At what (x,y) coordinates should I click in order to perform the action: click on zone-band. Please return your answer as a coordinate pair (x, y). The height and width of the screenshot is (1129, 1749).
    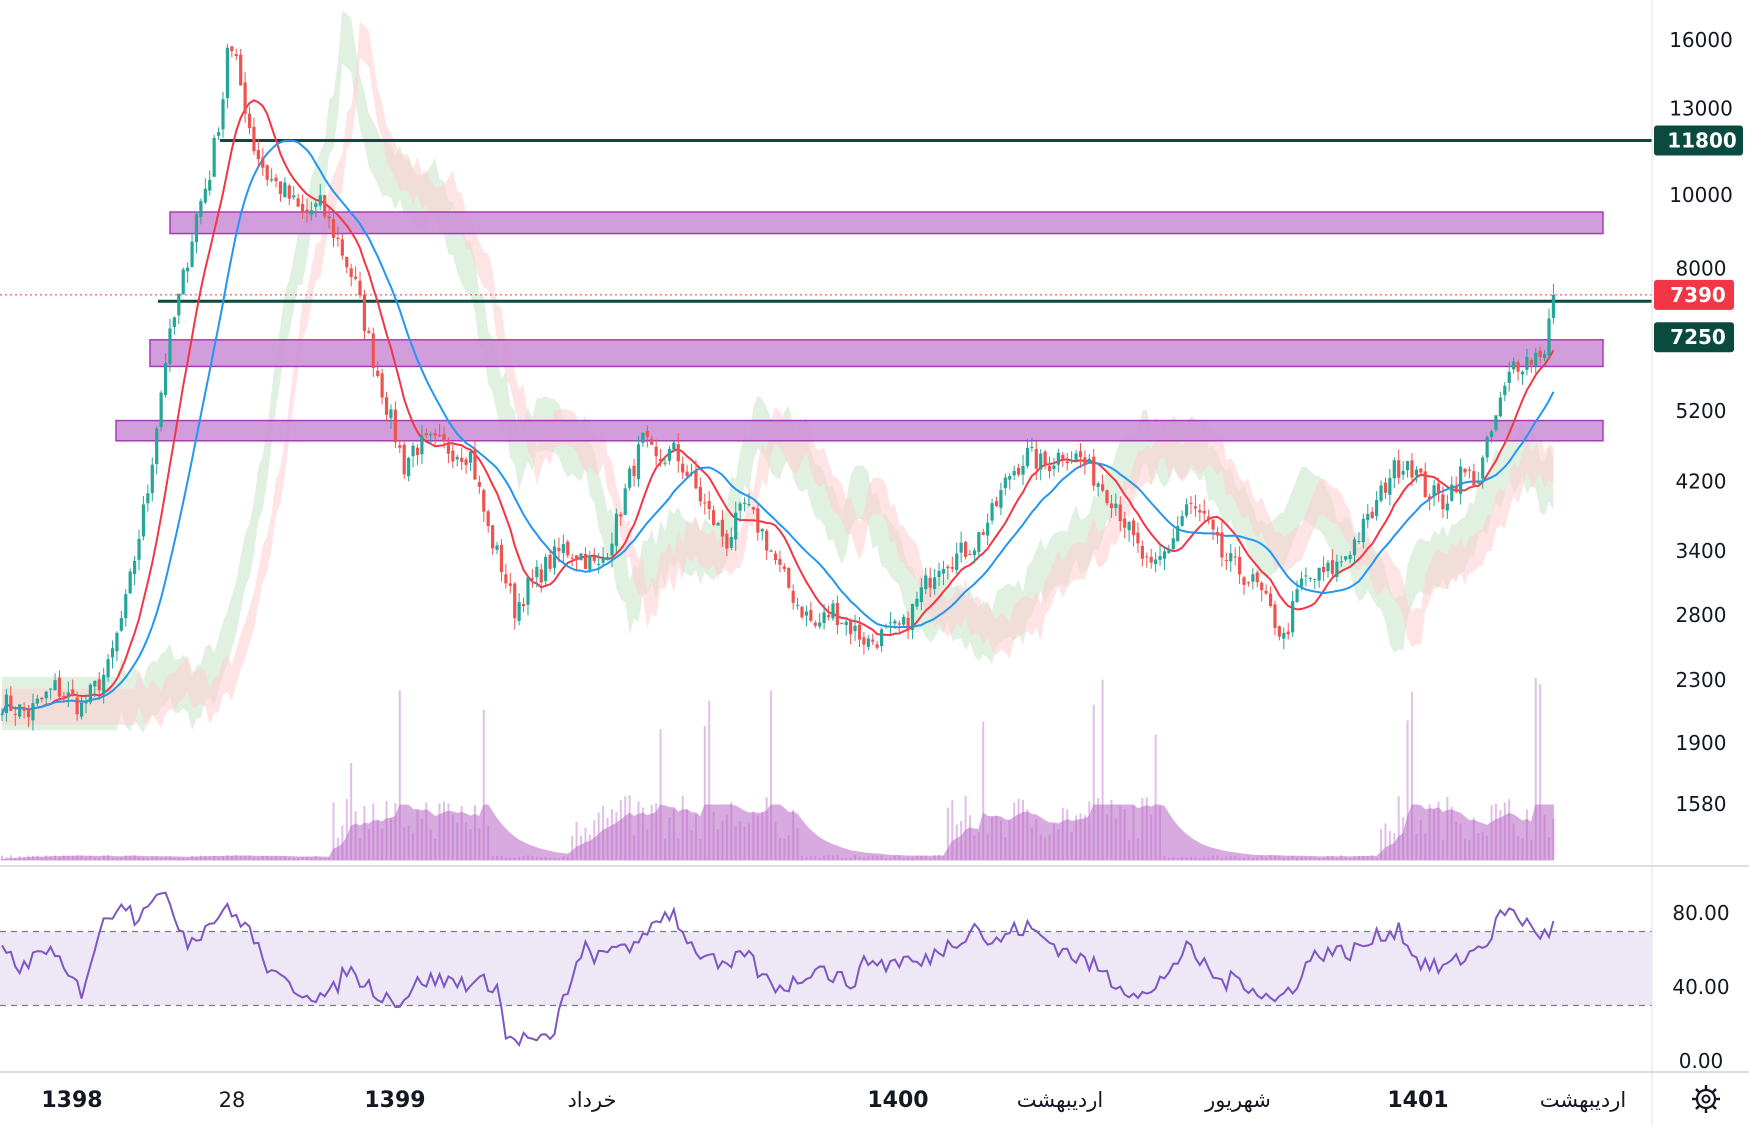
    Looking at the image, I should click on (886, 223).